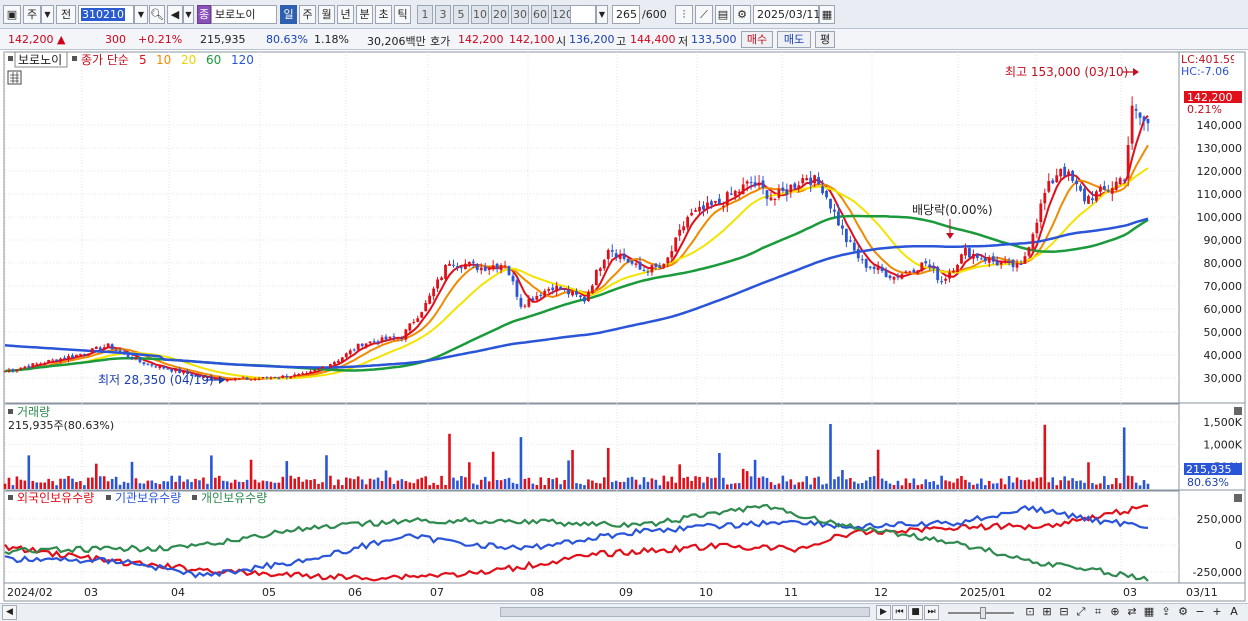 This screenshot has height=621, width=1248. What do you see at coordinates (106, 14) in the screenshot?
I see `stock-code-input: 310210` at bounding box center [106, 14].